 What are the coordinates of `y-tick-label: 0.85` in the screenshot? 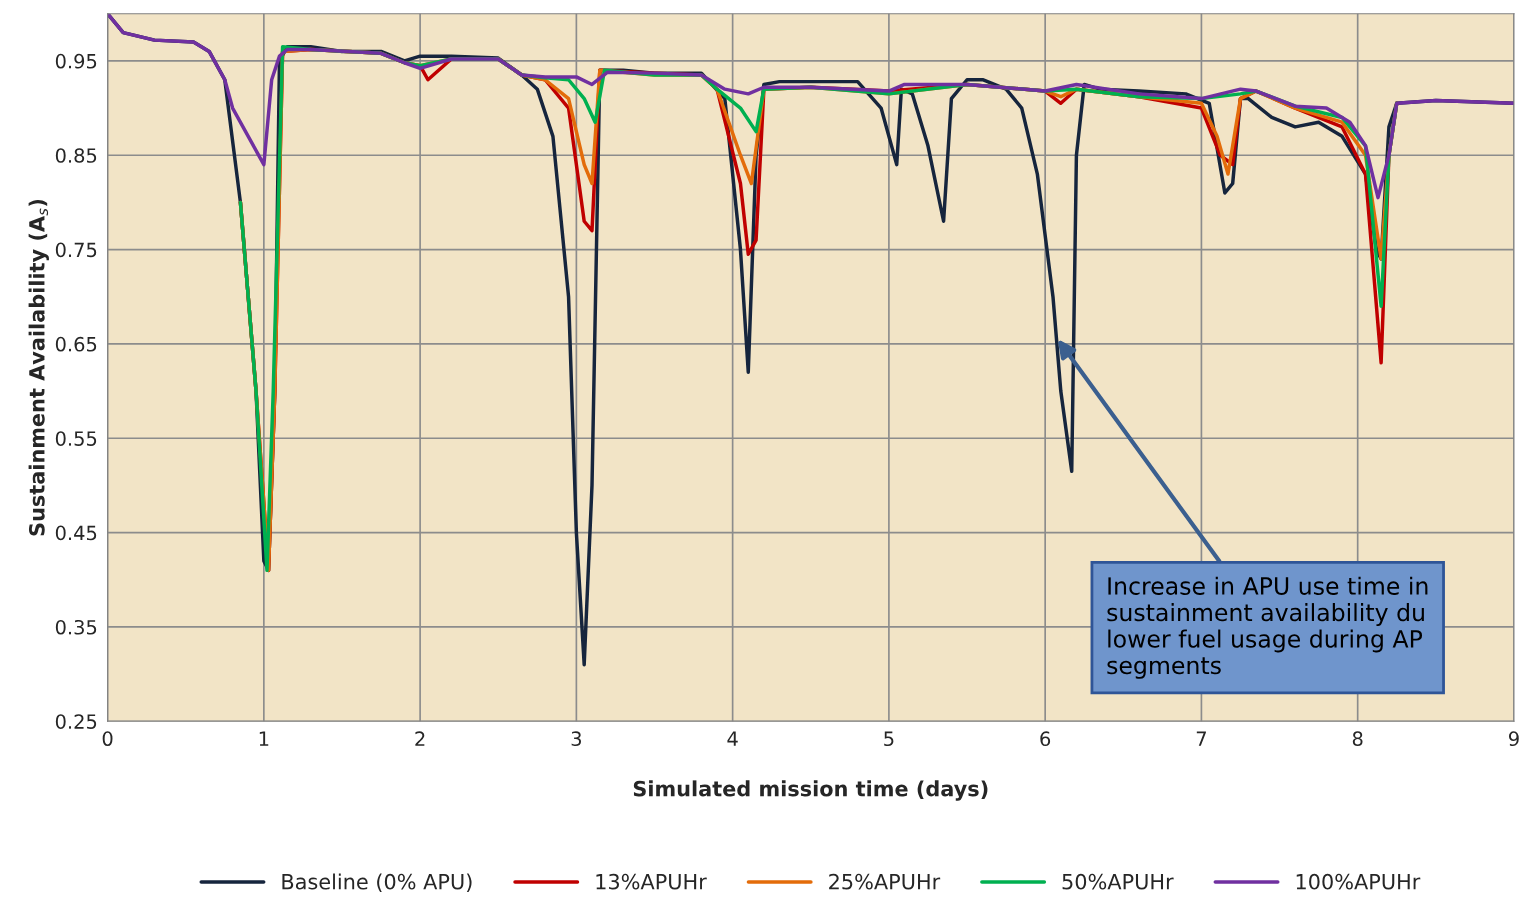 It's located at (76, 155).